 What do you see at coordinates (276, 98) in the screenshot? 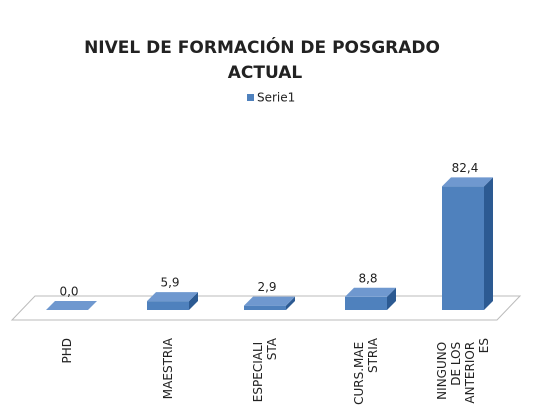
I see `legend-label: Serie1` at bounding box center [276, 98].